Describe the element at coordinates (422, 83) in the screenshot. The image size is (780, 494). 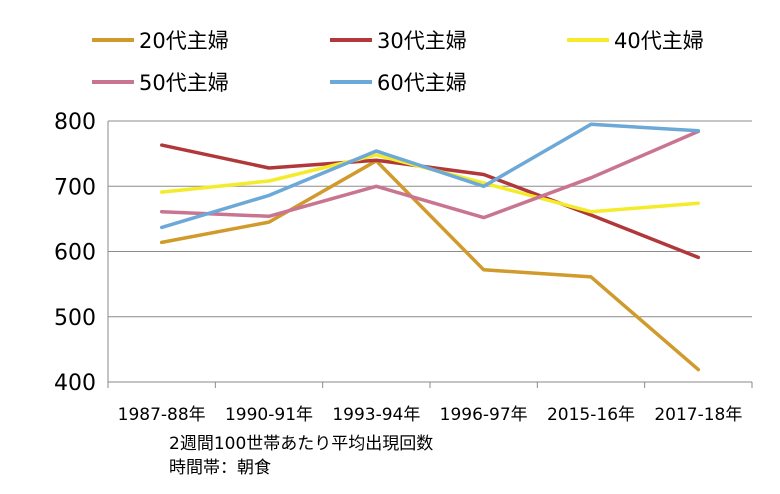
I see `legend-label-4: 60代主婦` at that location.